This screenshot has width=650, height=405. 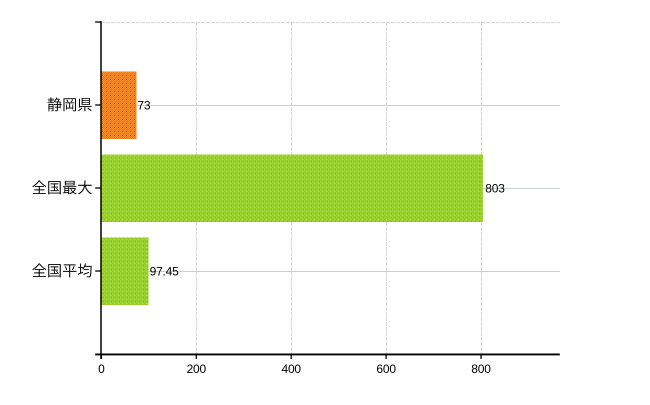 I want to click on svg-text: 73, so click(x=143, y=106).